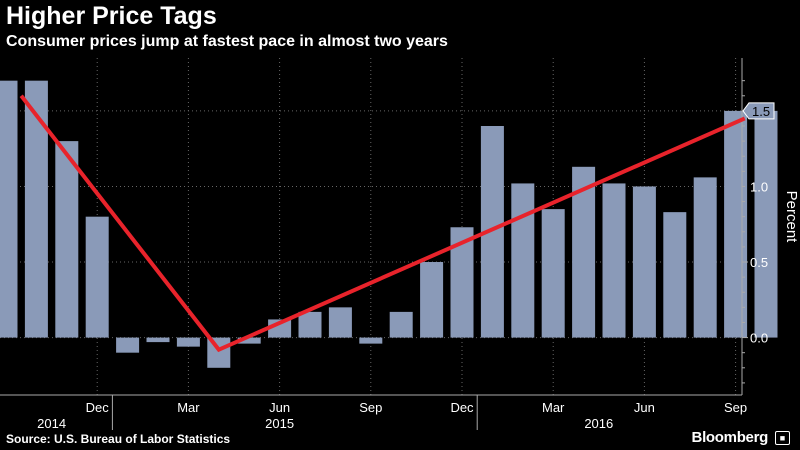 The width and height of the screenshot is (800, 450). What do you see at coordinates (736, 224) in the screenshot?
I see `bar-aug-2016` at bounding box center [736, 224].